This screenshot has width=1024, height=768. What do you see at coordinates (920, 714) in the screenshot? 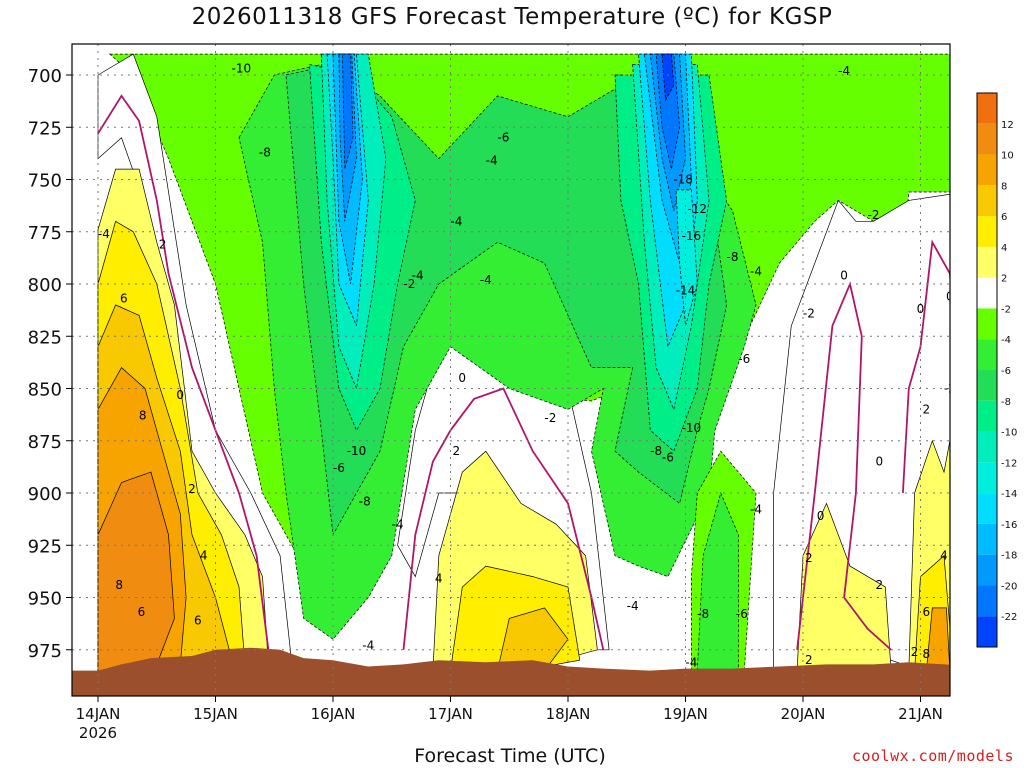
I see `x-tick-label-7: 21JAN` at bounding box center [920, 714].